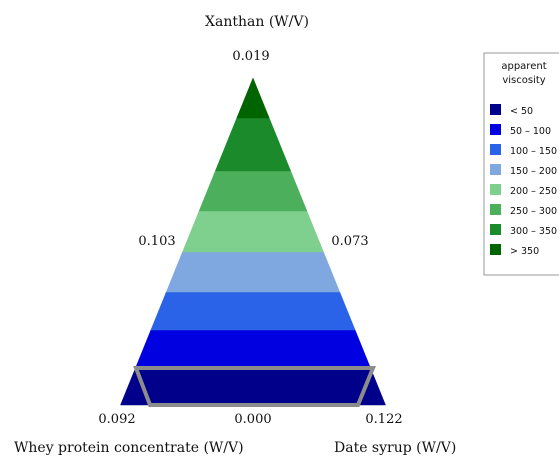 The height and width of the screenshot is (459, 559). What do you see at coordinates (533, 231) in the screenshot?
I see `legend-label-7: 300 – 350` at bounding box center [533, 231].